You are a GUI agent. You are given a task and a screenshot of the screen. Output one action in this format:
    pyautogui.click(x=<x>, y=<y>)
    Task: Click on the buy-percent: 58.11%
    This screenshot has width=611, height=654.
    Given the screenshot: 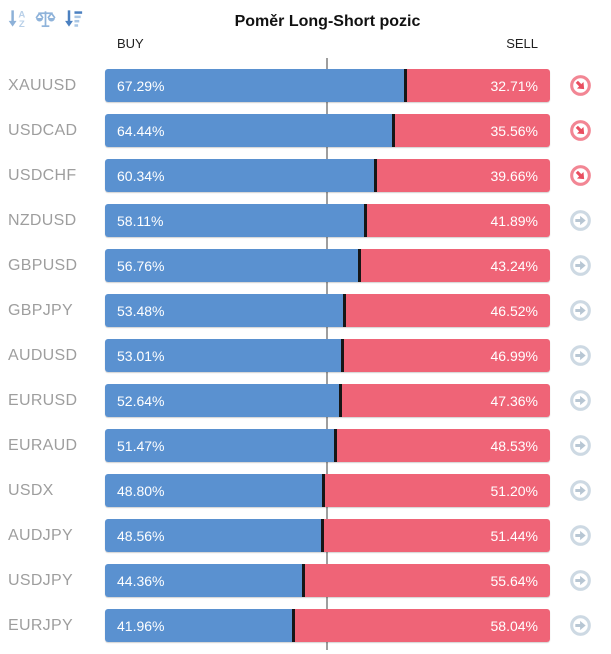 What is the action you would take?
    pyautogui.click(x=140, y=220)
    